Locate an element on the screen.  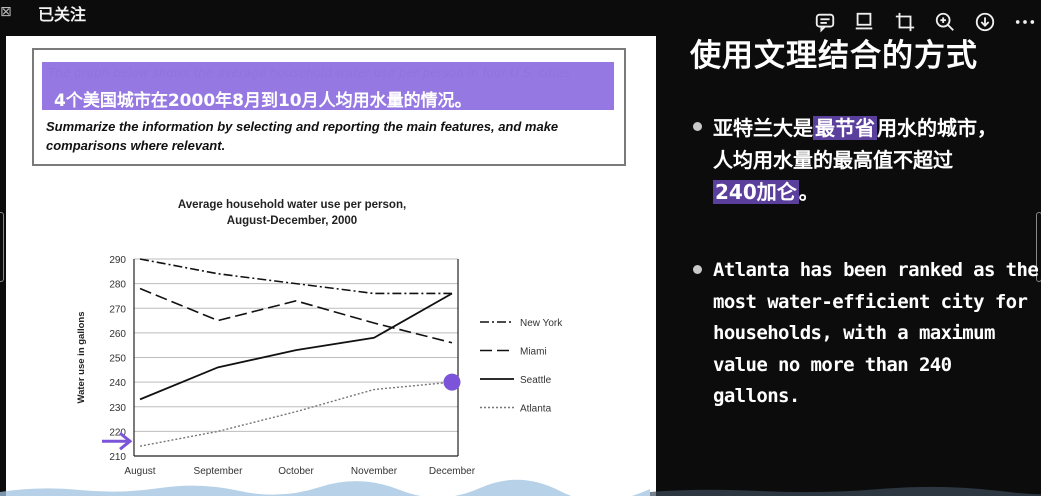
legend-label: Miami is located at coordinates (533, 352).